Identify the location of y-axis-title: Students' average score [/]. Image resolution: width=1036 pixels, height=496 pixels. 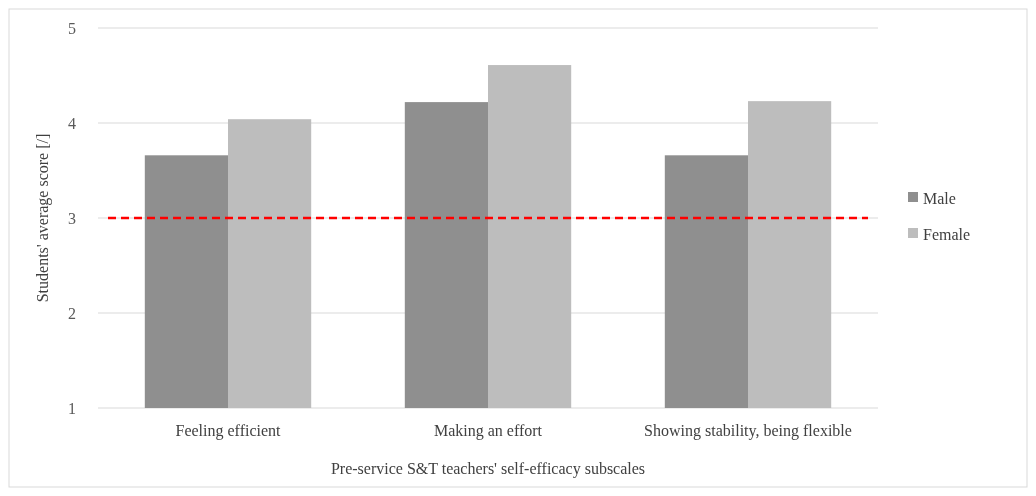
(43, 218).